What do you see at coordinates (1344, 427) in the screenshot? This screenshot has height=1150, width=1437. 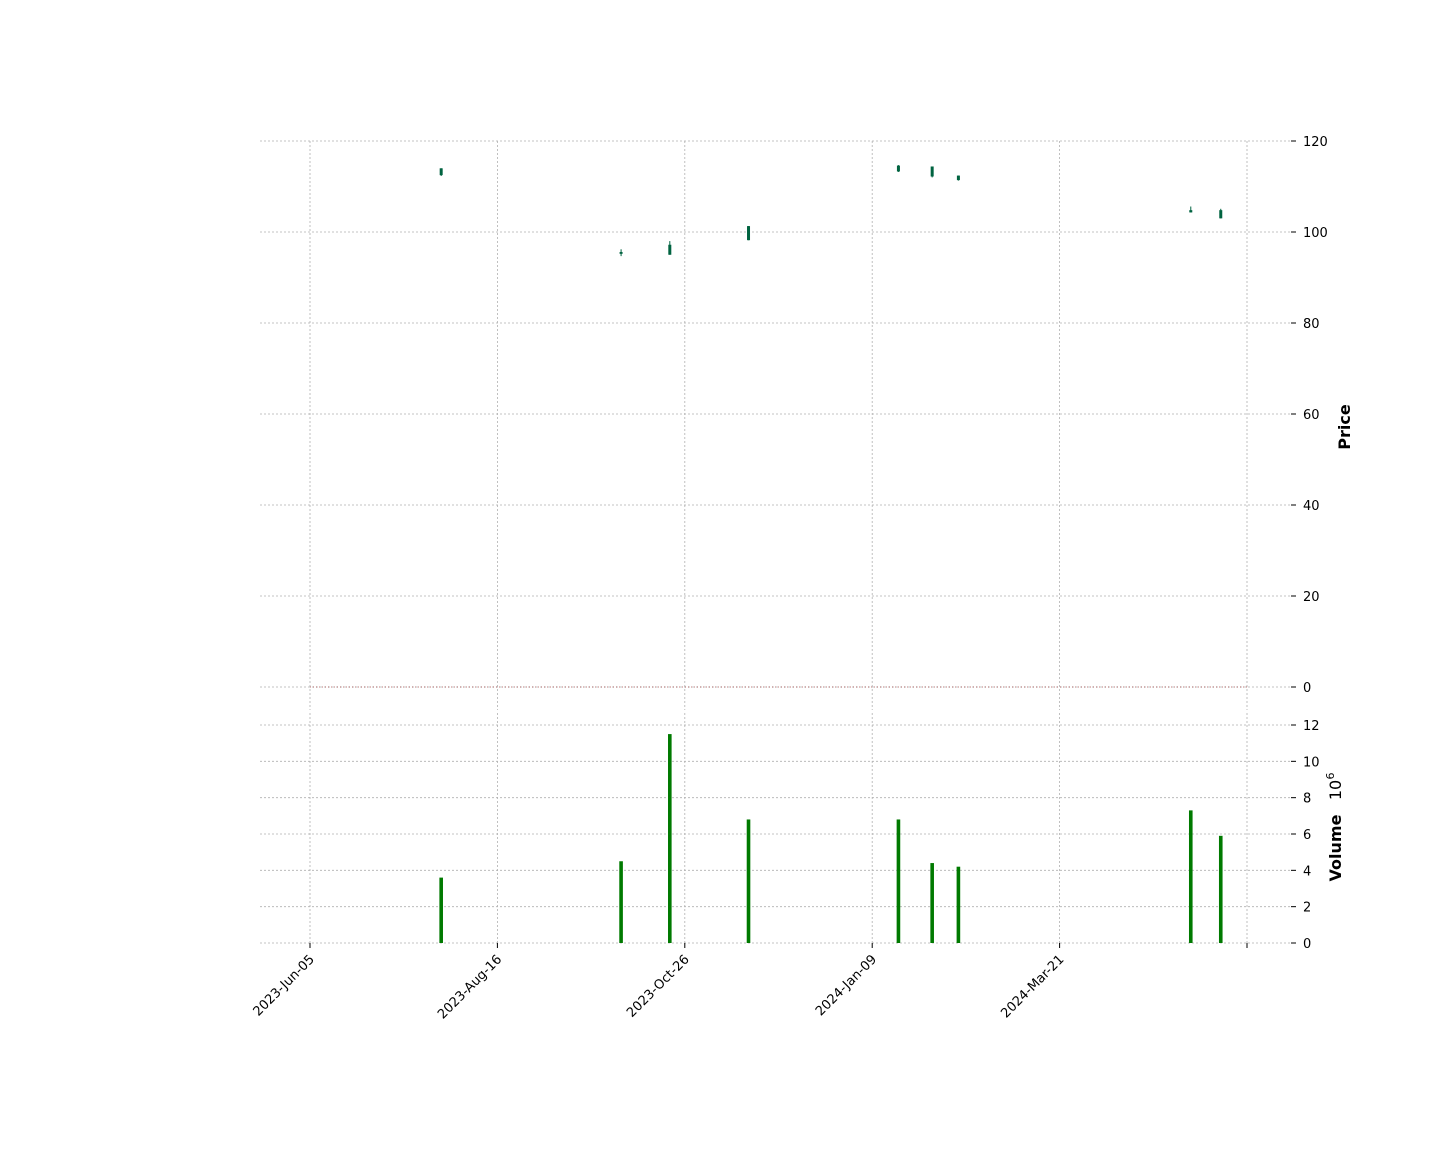 I see `price-axis-label: Price` at bounding box center [1344, 427].